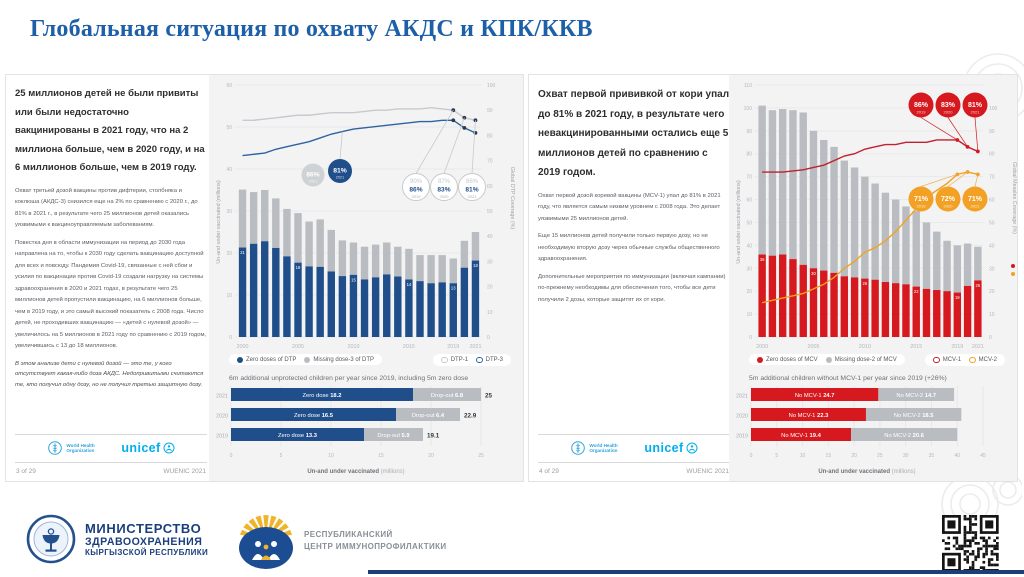 The height and width of the screenshot is (577, 1024). What do you see at coordinates (453, 288) in the screenshot?
I see `svg-text: 13` at bounding box center [453, 288].